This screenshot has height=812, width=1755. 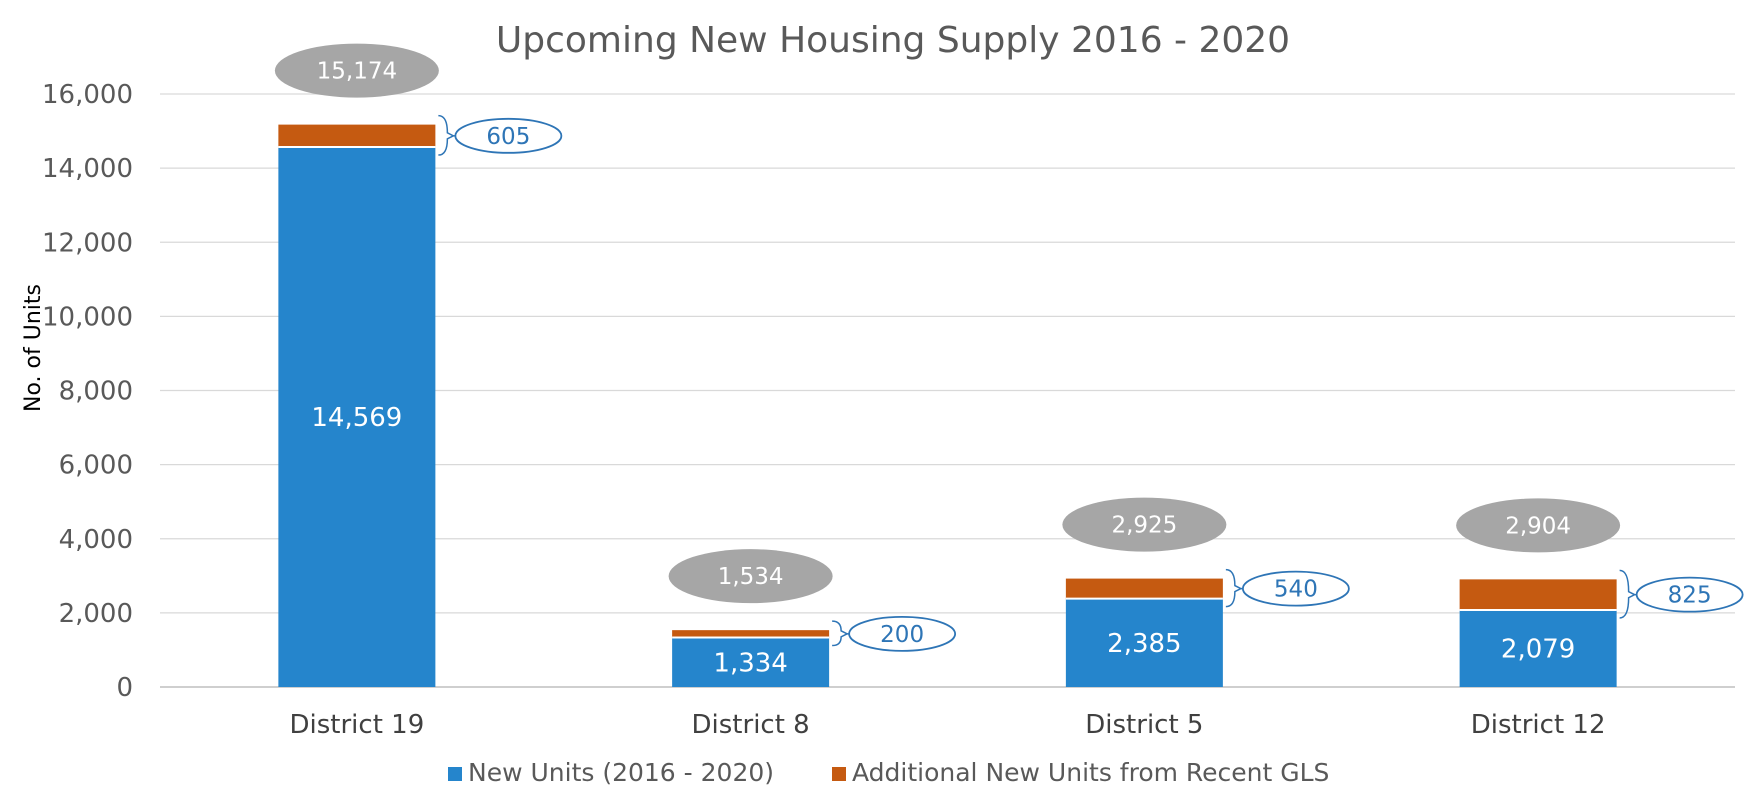 What do you see at coordinates (33, 348) in the screenshot?
I see `y-axis-label: No. of Units` at bounding box center [33, 348].